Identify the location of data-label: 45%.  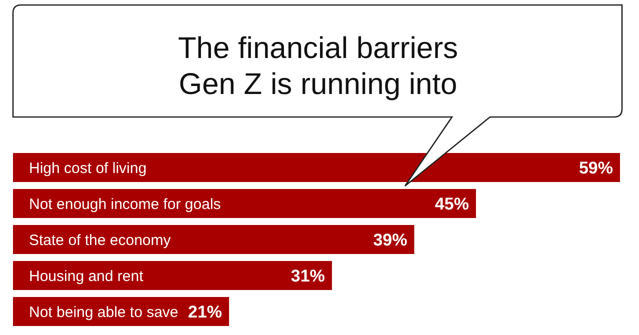
(451, 204).